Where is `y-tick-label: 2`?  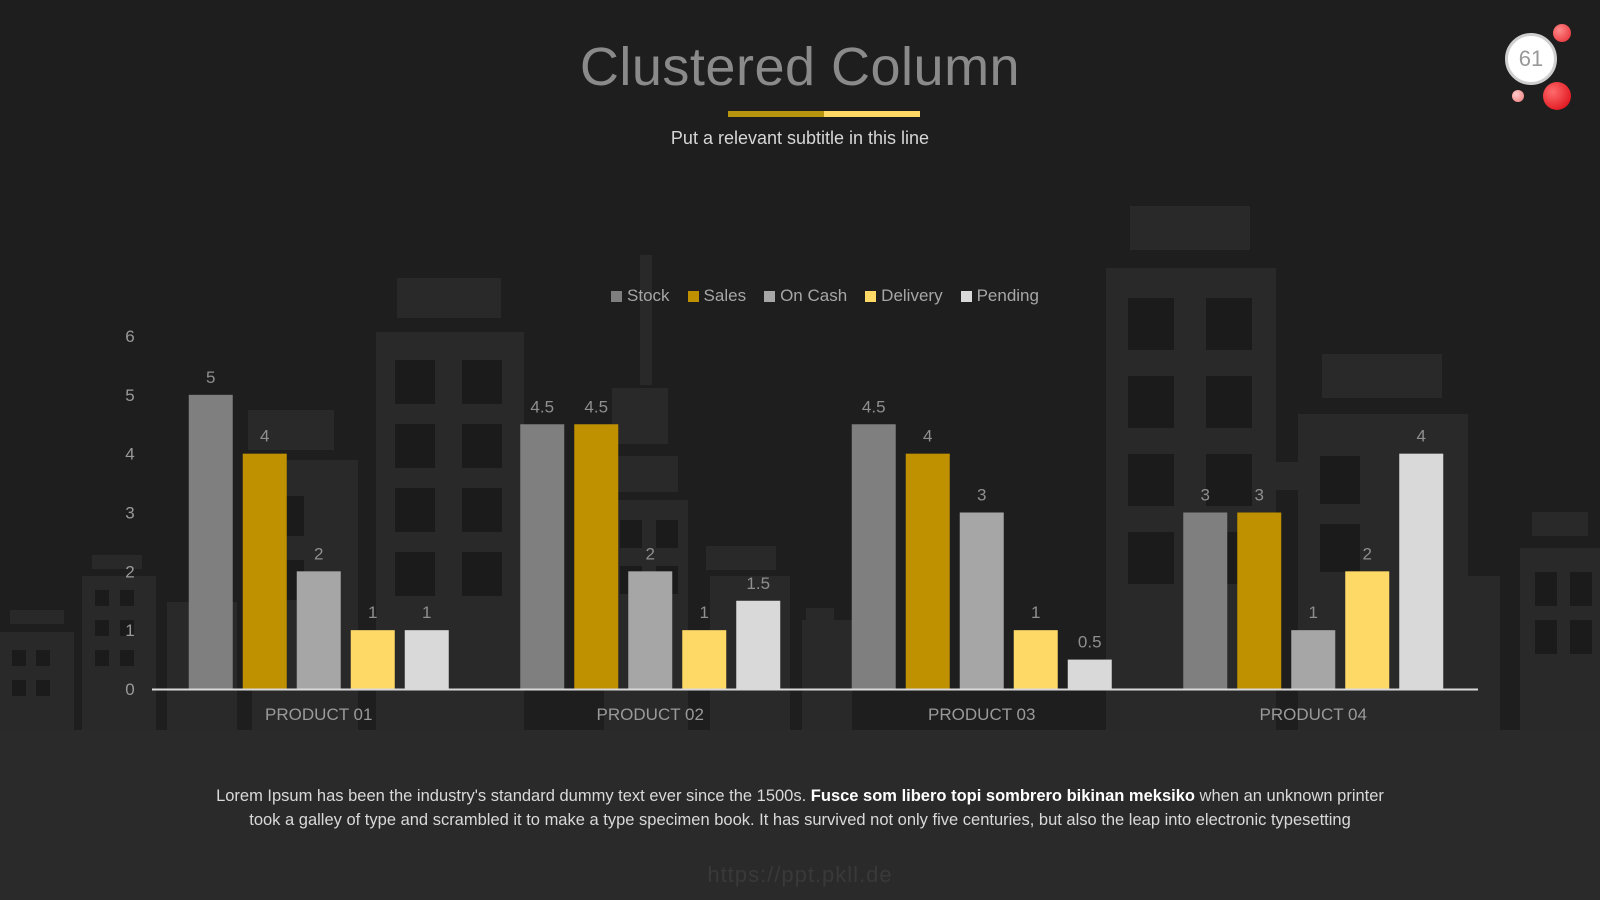
y-tick-label: 2 is located at coordinates (129, 571).